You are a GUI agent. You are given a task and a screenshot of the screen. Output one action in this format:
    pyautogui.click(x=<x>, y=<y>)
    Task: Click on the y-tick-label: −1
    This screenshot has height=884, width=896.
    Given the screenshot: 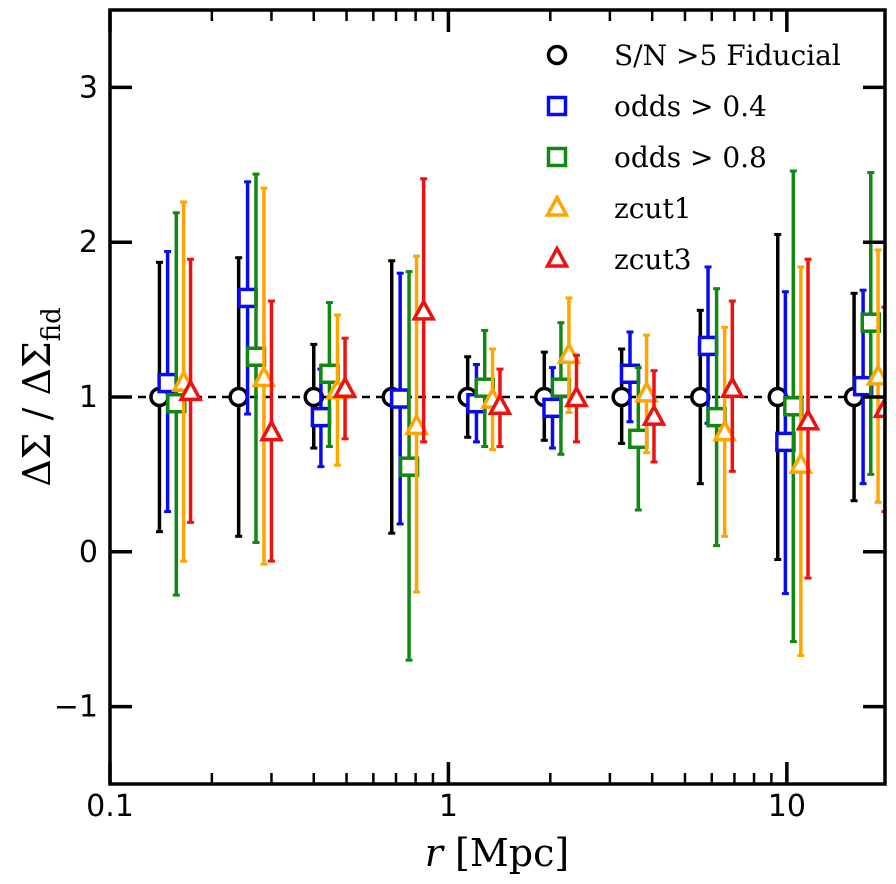 What is the action you would take?
    pyautogui.click(x=76, y=707)
    